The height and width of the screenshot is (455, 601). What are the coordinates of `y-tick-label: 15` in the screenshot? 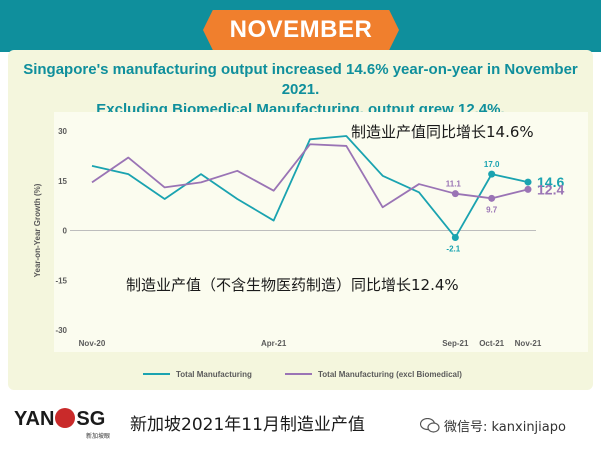 It's located at (62, 181).